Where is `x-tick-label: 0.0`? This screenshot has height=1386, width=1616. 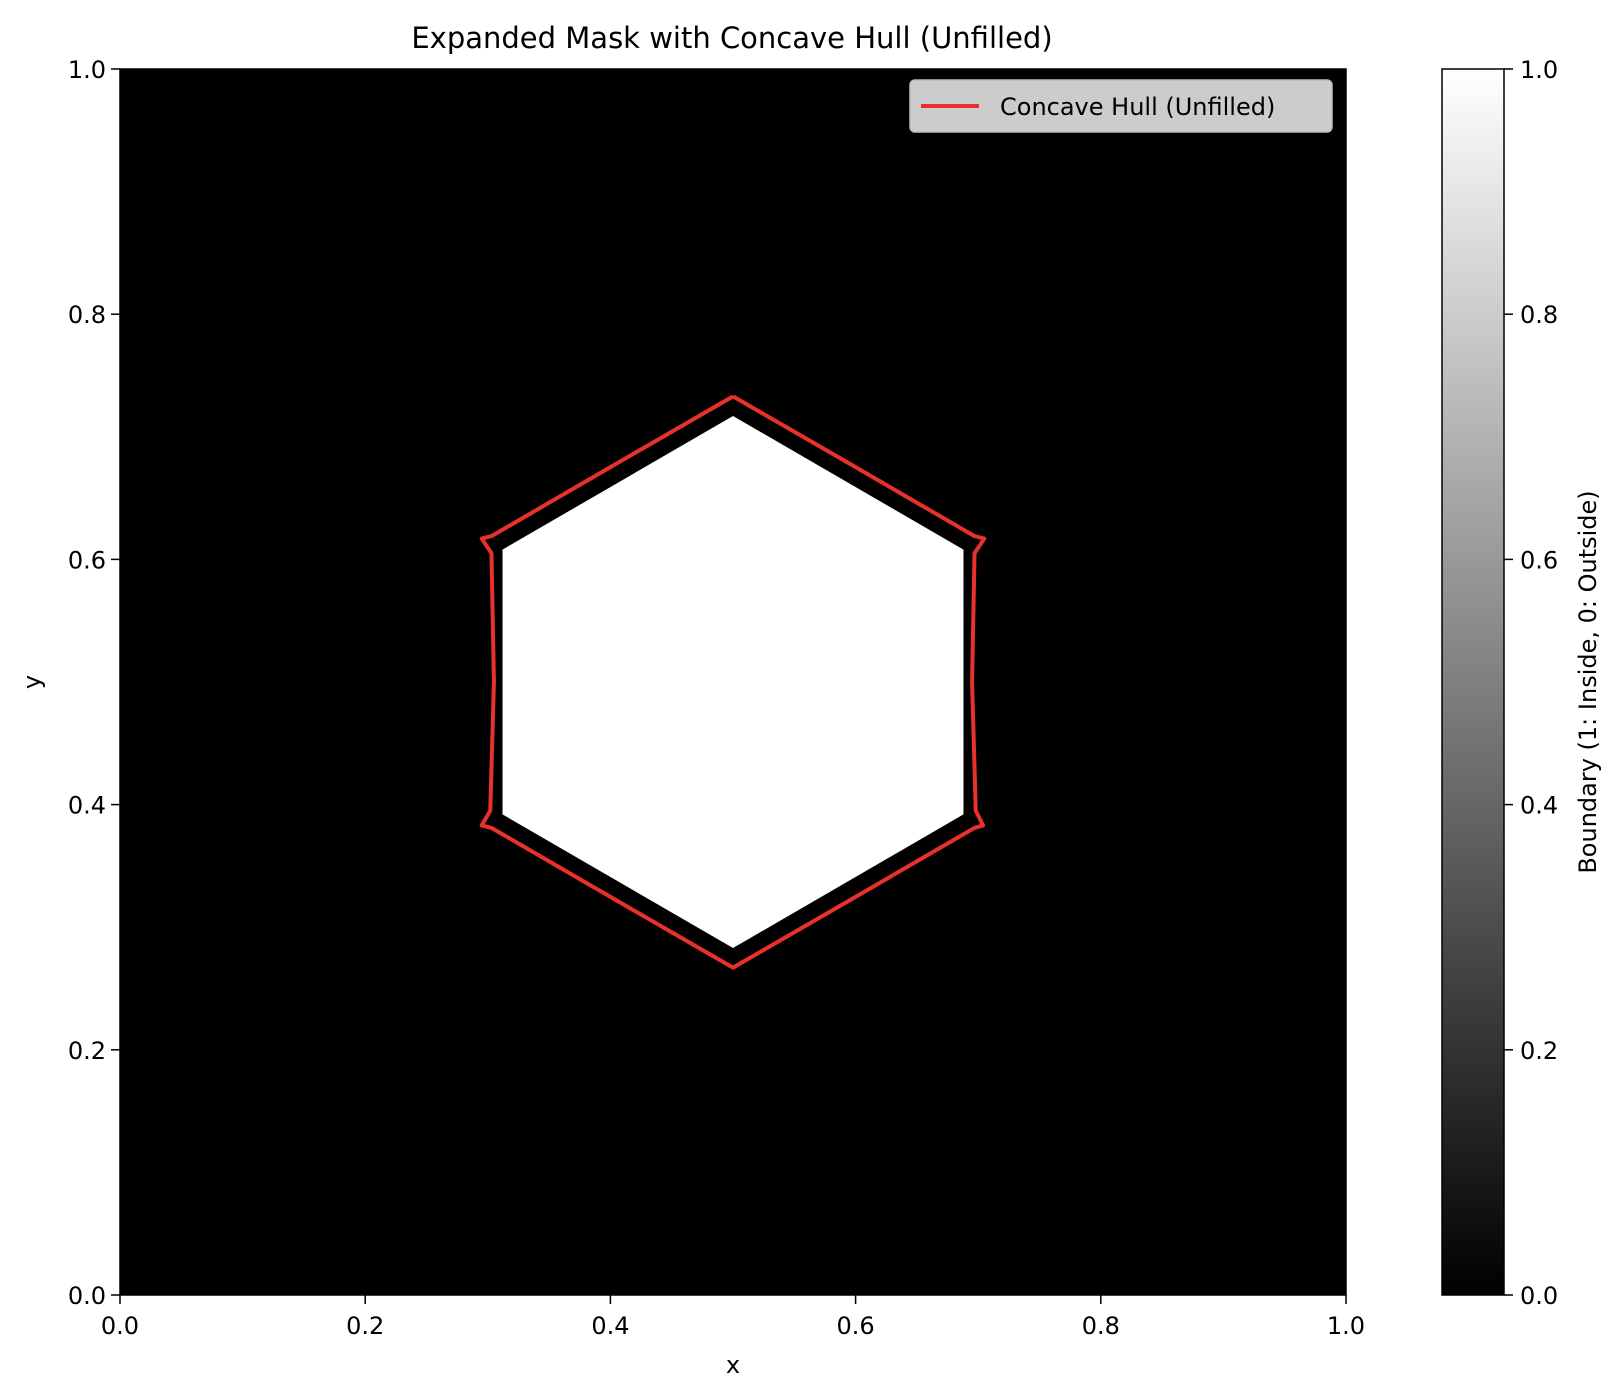
x-tick-label: 0.0 is located at coordinates (120, 1326).